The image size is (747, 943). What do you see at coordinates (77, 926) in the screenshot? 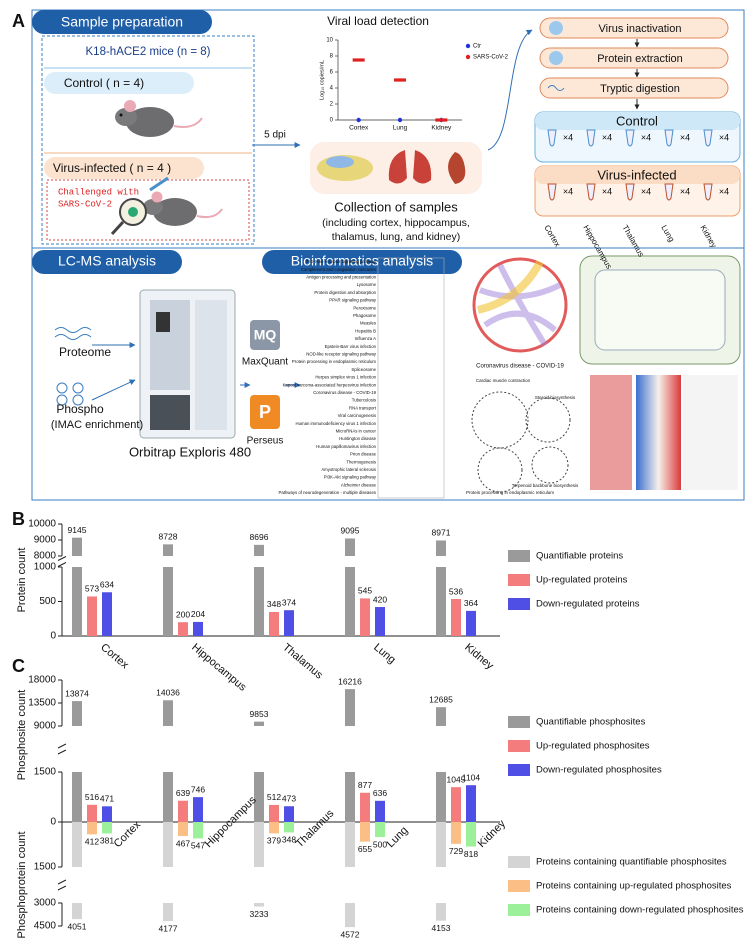
I see `data-label: 4051` at bounding box center [77, 926].